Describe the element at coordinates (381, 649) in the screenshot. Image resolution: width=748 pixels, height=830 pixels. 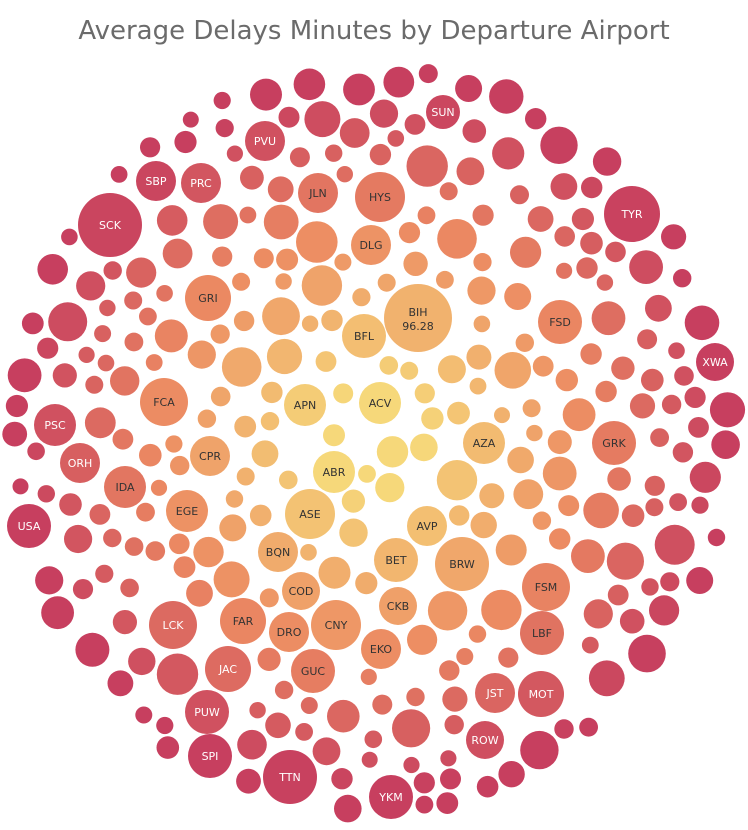
I see `airport-bubble-eko: EKO` at that location.